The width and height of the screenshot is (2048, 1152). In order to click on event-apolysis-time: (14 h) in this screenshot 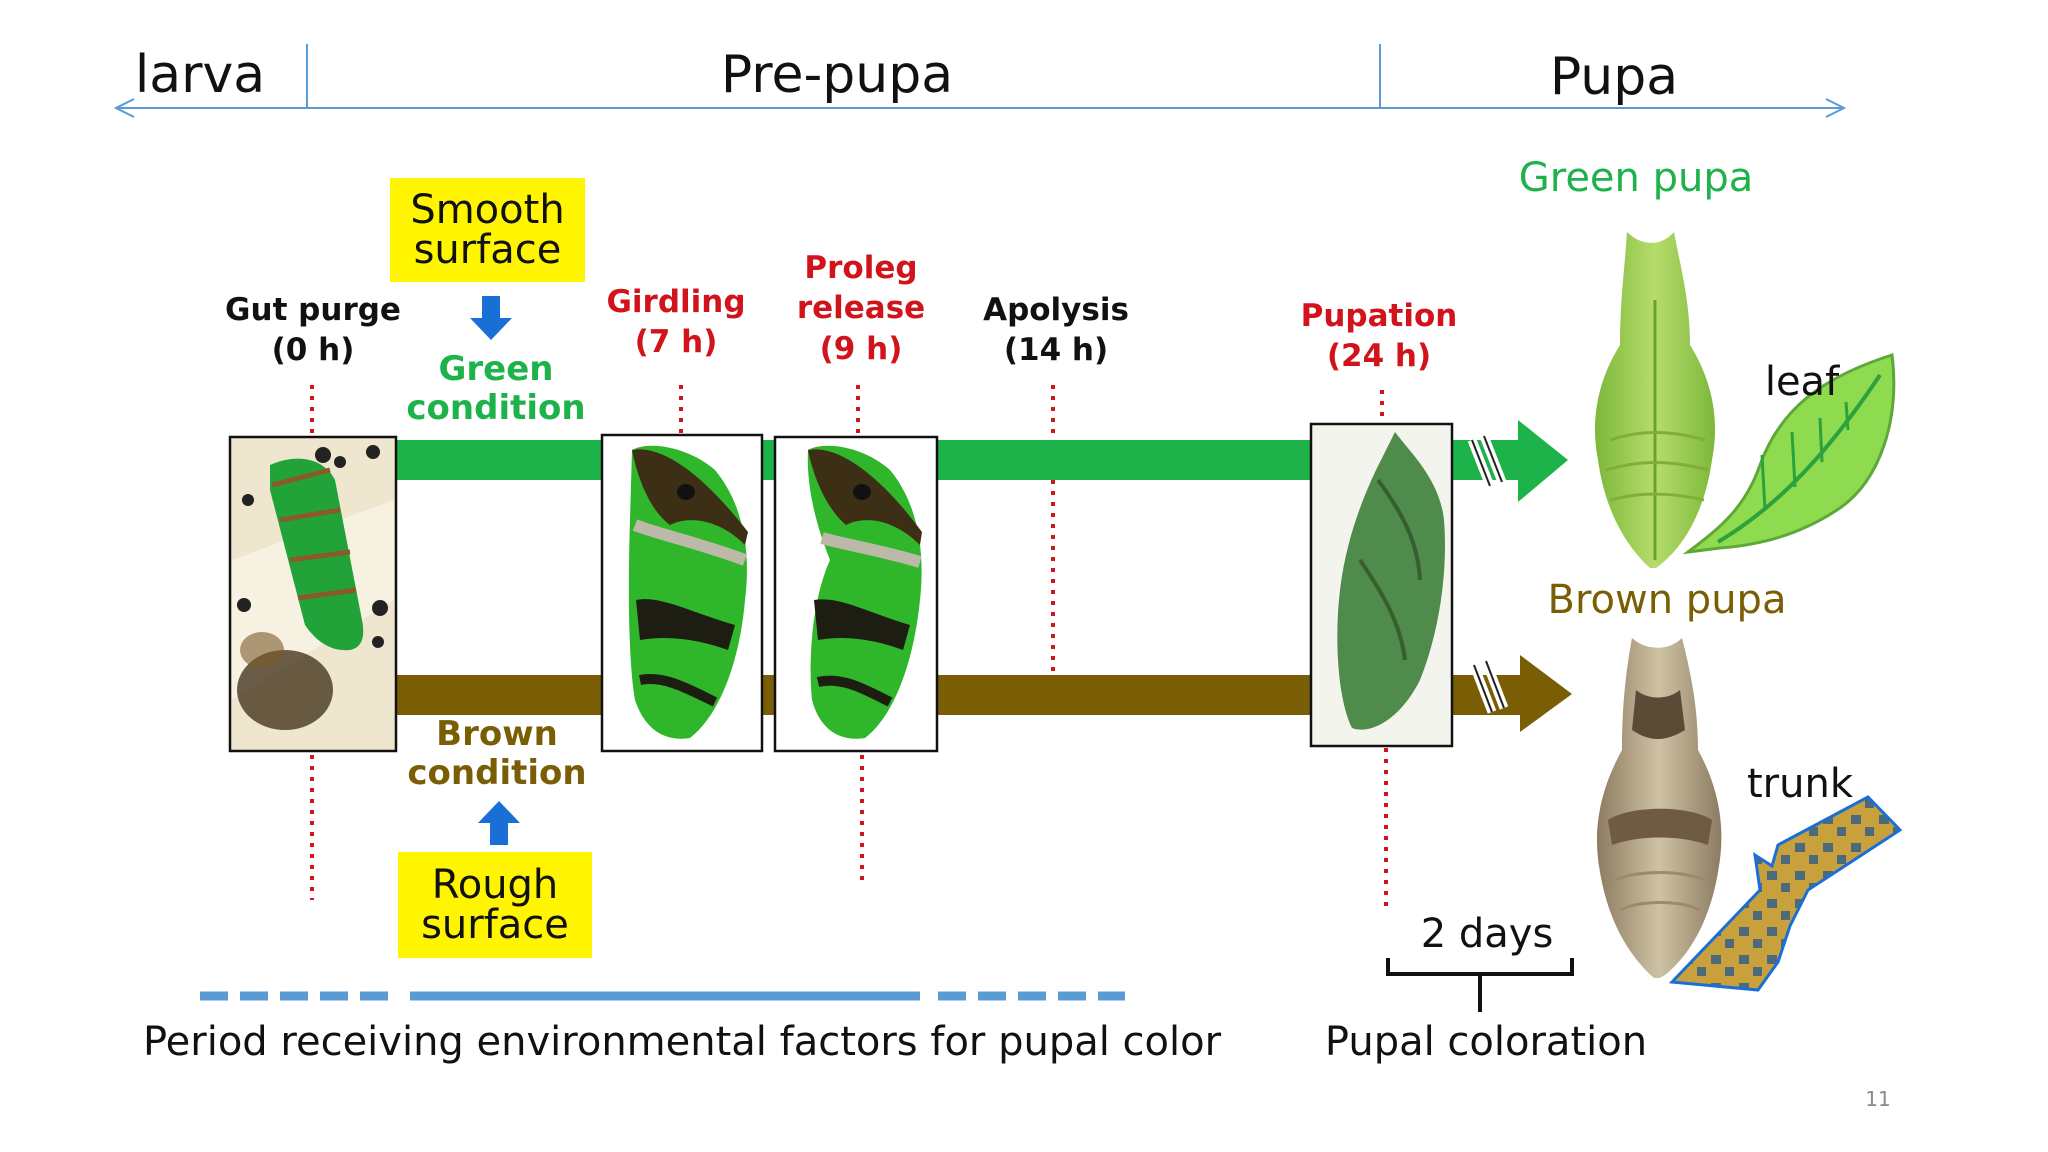, I will do `click(1056, 350)`.